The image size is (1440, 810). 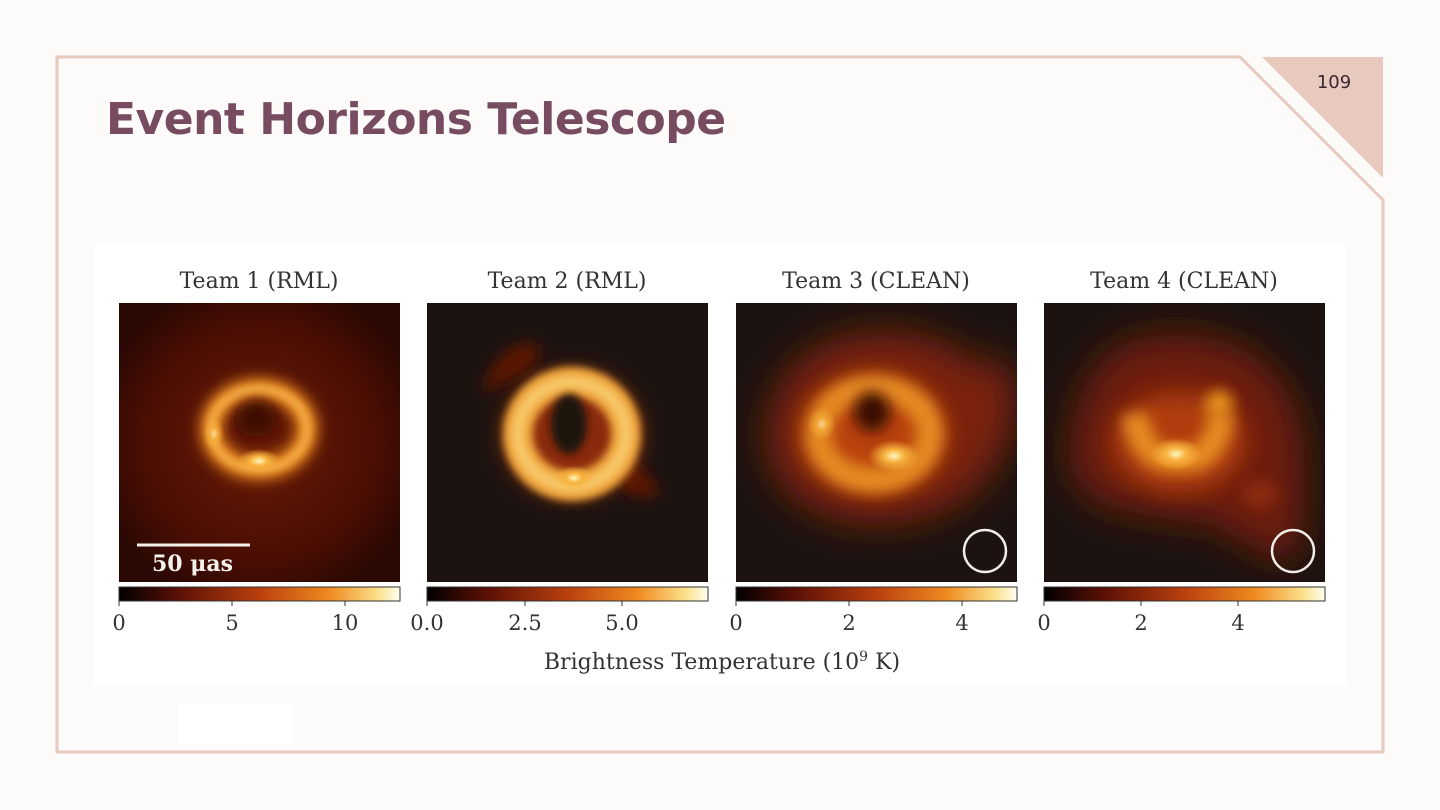 What do you see at coordinates (1184, 442) in the screenshot?
I see `panel-4-image` at bounding box center [1184, 442].